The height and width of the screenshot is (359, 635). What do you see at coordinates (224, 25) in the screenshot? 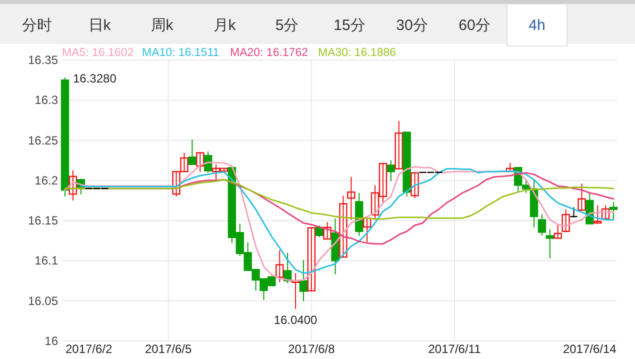
I see `text: 月k` at bounding box center [224, 25].